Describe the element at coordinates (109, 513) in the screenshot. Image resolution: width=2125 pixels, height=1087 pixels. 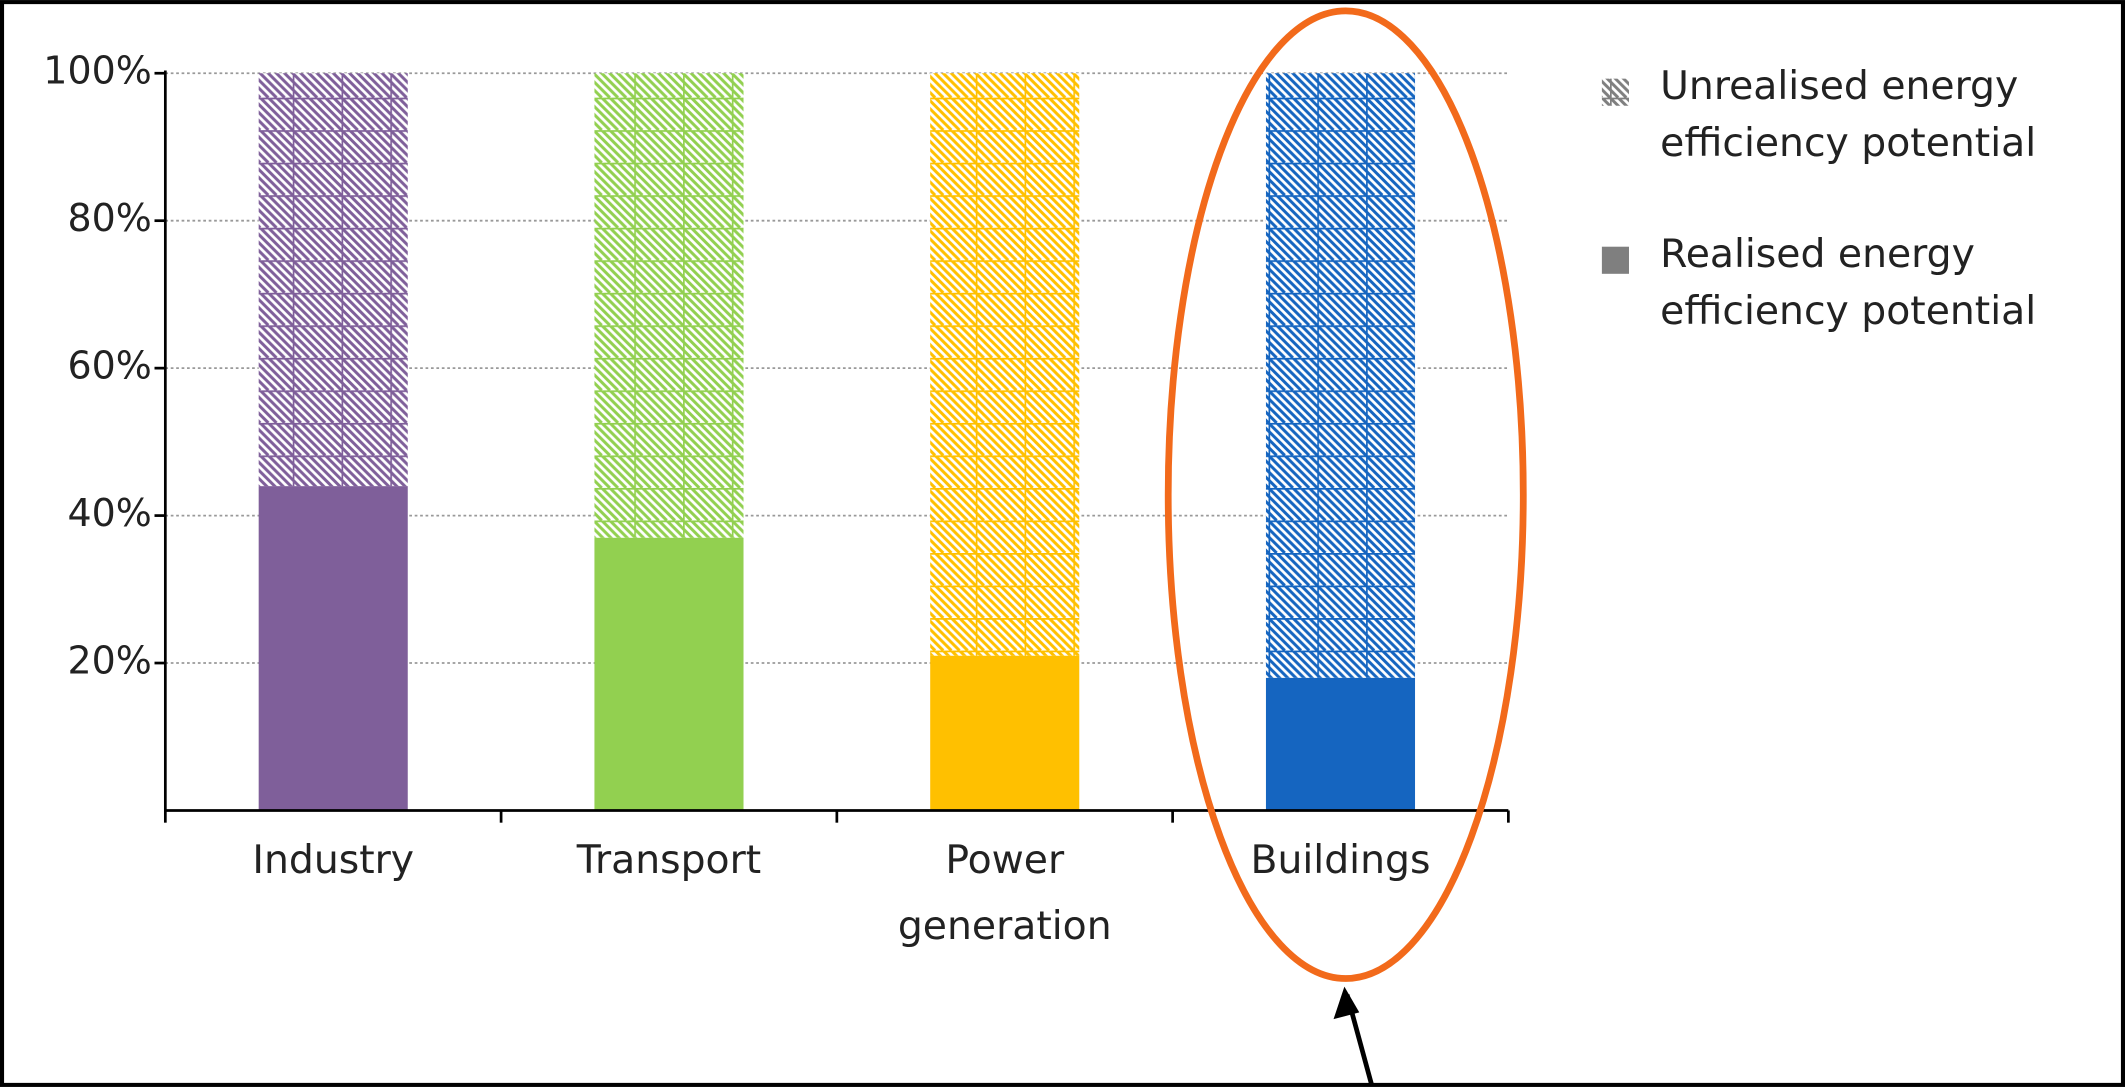
I see `y-tick-label: 40%` at that location.